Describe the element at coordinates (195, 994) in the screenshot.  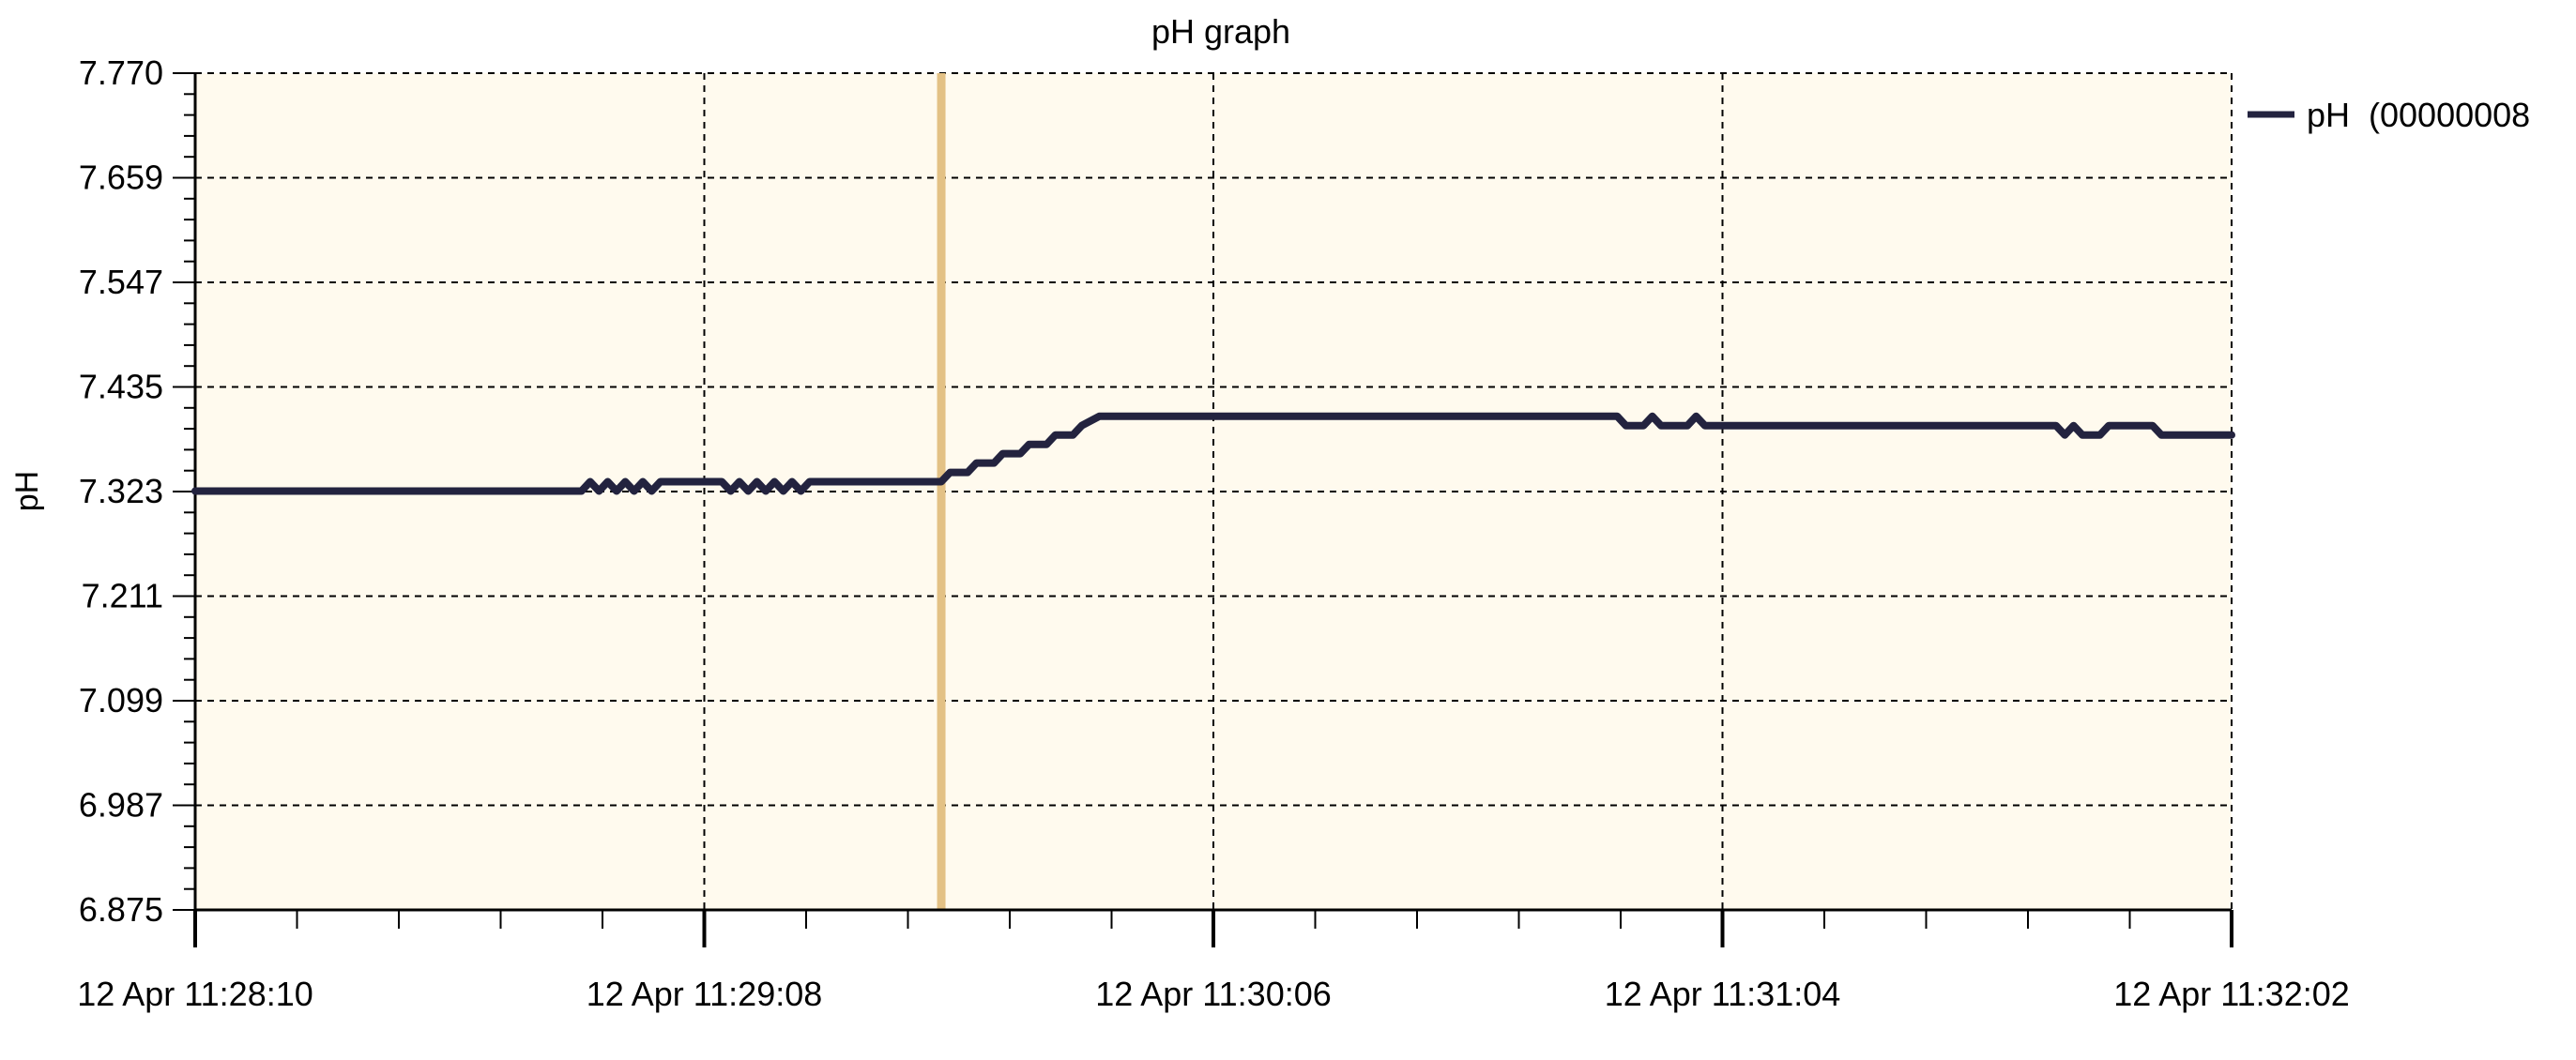
I see `x-tick-label: 12 Apr 11:28:10` at that location.